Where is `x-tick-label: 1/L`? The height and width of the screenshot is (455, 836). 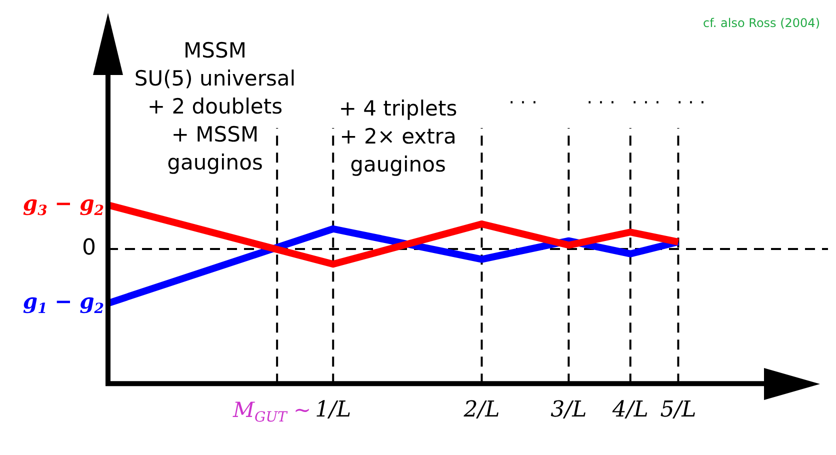 x-tick-label: 1/L is located at coordinates (333, 410).